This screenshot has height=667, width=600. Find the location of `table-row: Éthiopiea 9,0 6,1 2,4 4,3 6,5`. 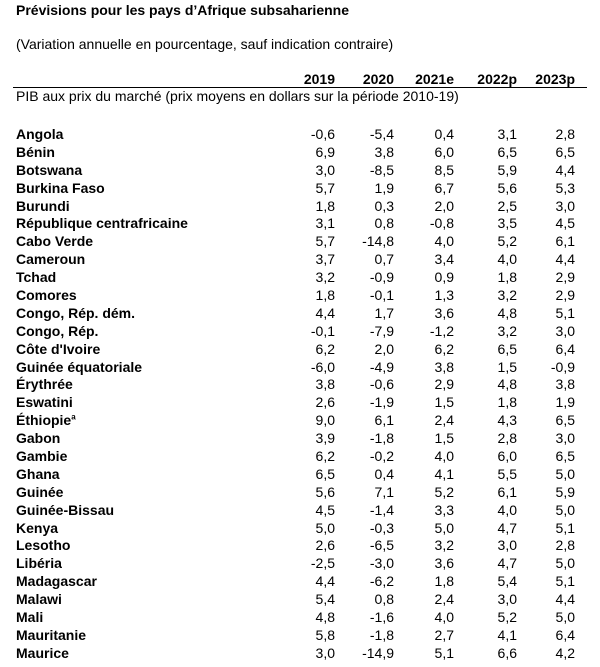

table-row: Éthiopiea 9,0 6,1 2,4 4,3 6,5 is located at coordinates (300, 420).